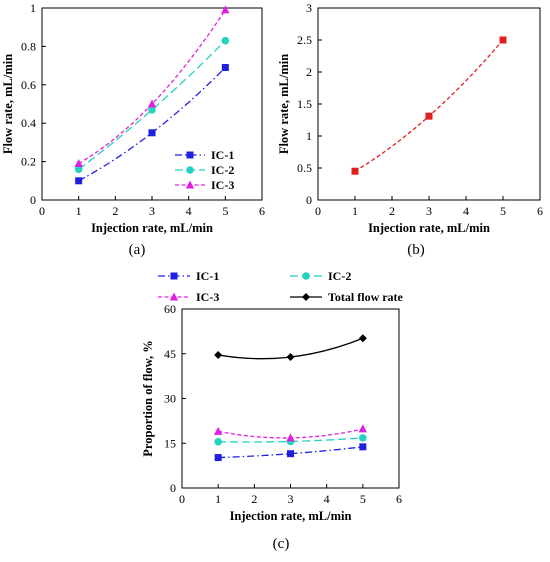 This screenshot has height=562, width=550. What do you see at coordinates (304, 104) in the screenshot?
I see `y-tick-label: 1.5` at bounding box center [304, 104].